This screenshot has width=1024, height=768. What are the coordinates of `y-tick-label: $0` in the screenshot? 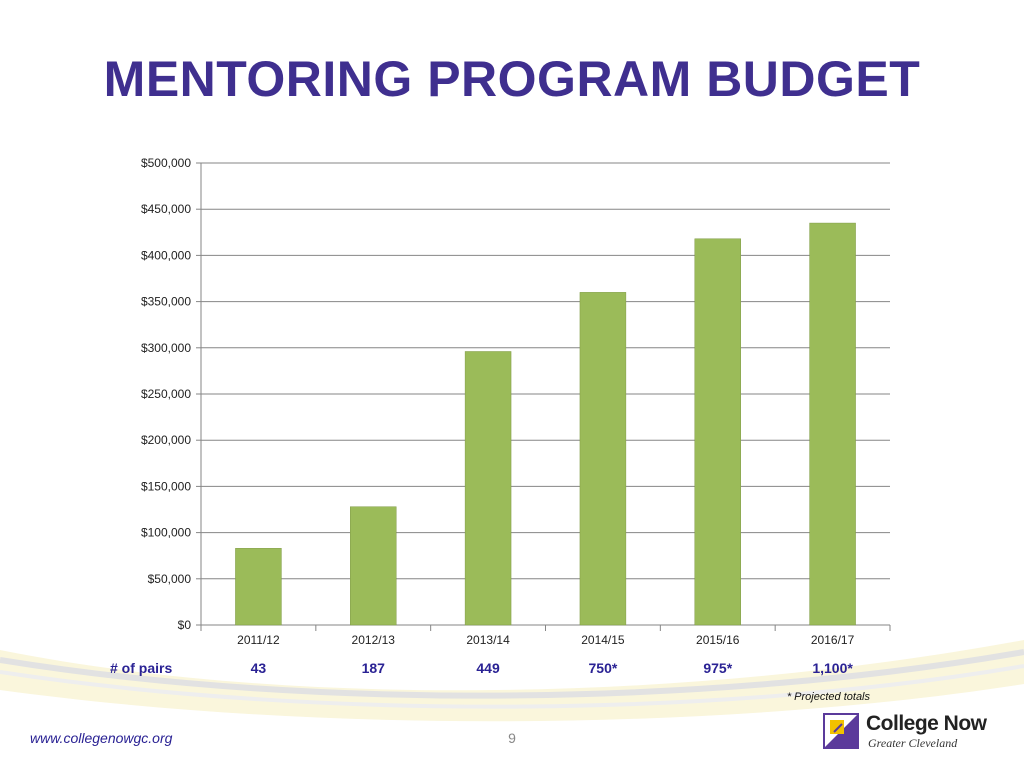 It's located at (185, 625).